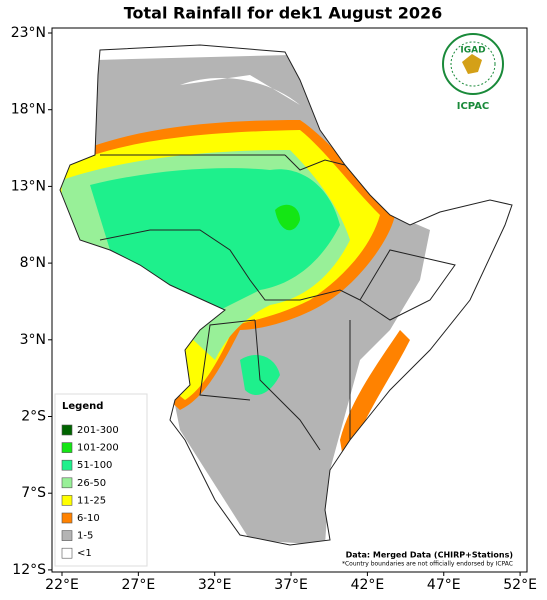 Image resolution: width=547 pixels, height=600 pixels. What do you see at coordinates (29, 570) in the screenshot?
I see `y-tick-label: 12°S` at bounding box center [29, 570].